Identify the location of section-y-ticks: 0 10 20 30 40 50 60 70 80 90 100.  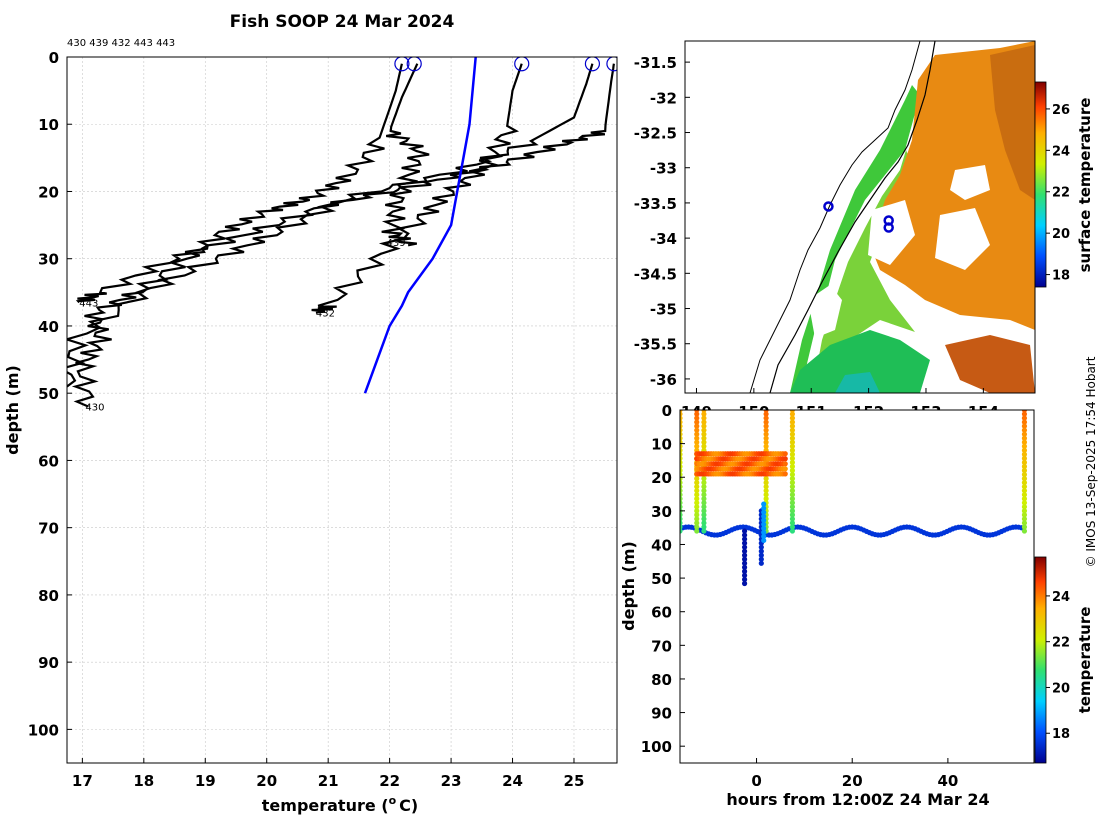
(663, 579).